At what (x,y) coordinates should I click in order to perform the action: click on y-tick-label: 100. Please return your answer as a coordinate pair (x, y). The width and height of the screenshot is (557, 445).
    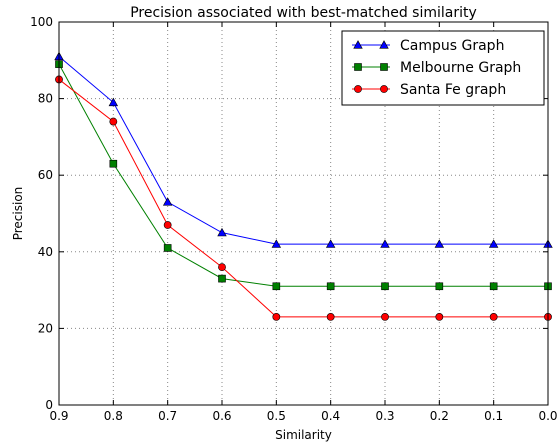
    Looking at the image, I should click on (41, 22).